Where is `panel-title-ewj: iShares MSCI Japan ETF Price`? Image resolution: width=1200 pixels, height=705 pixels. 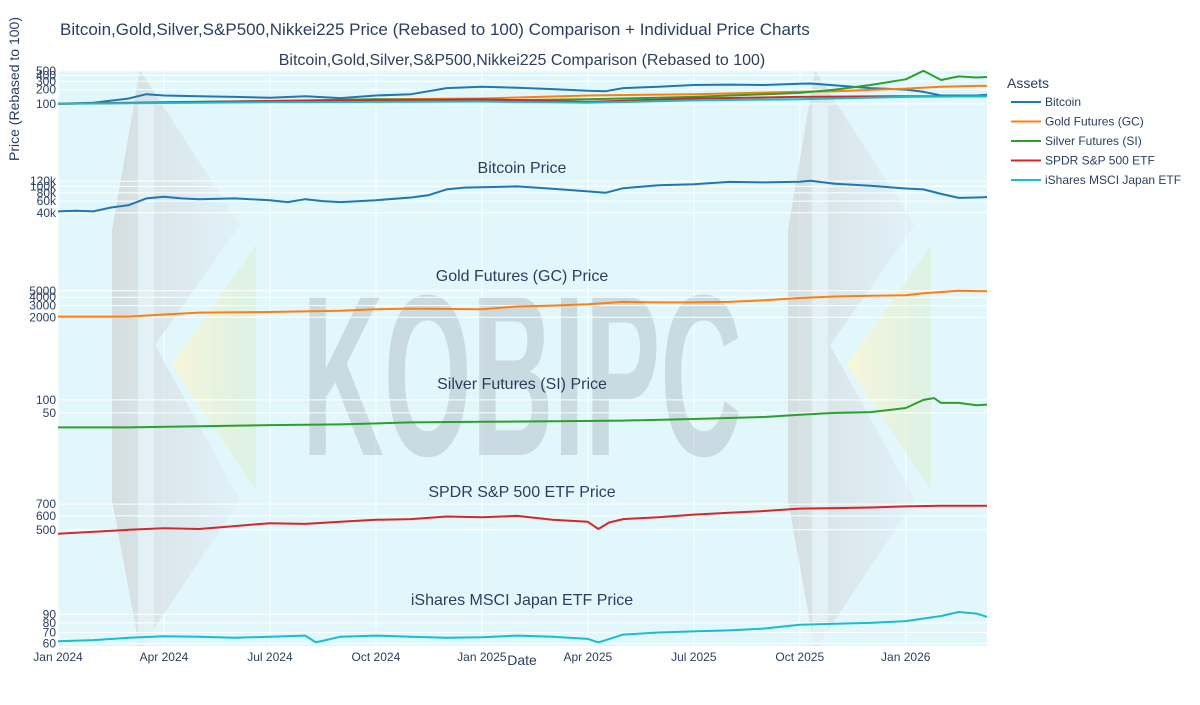 panel-title-ewj: iShares MSCI Japan ETF Price is located at coordinates (522, 600).